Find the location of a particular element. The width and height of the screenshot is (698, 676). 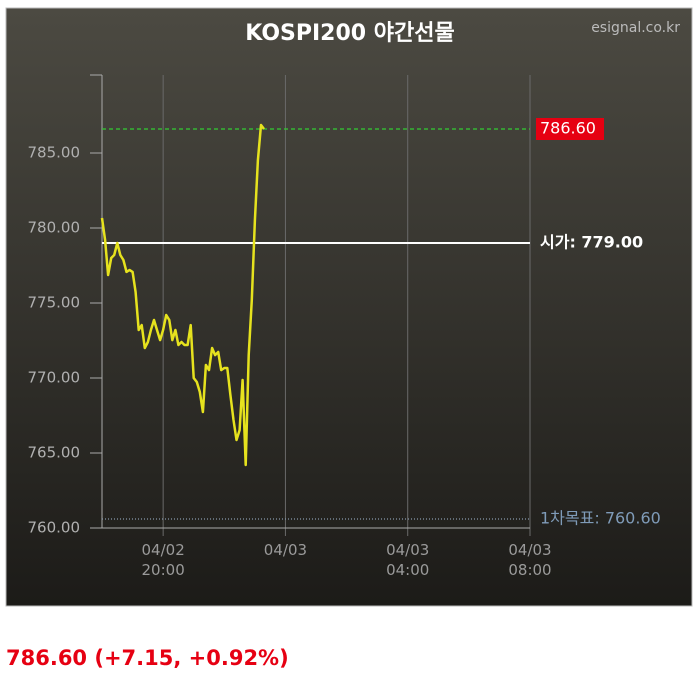

x-tick-label: 04/02 20:00 is located at coordinates (163, 560).